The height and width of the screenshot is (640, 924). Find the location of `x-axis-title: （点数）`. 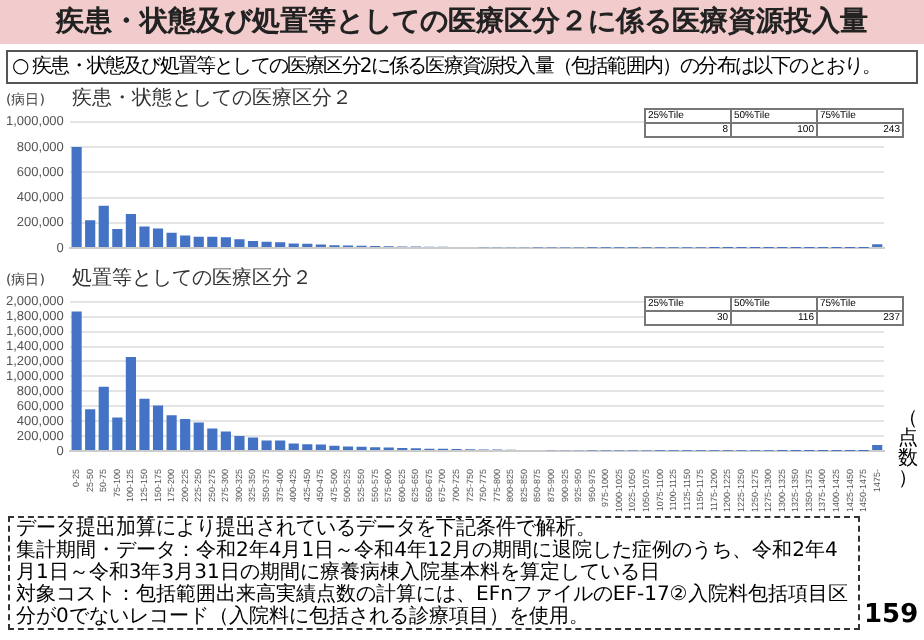

x-axis-title: （点数） is located at coordinates (908, 449).